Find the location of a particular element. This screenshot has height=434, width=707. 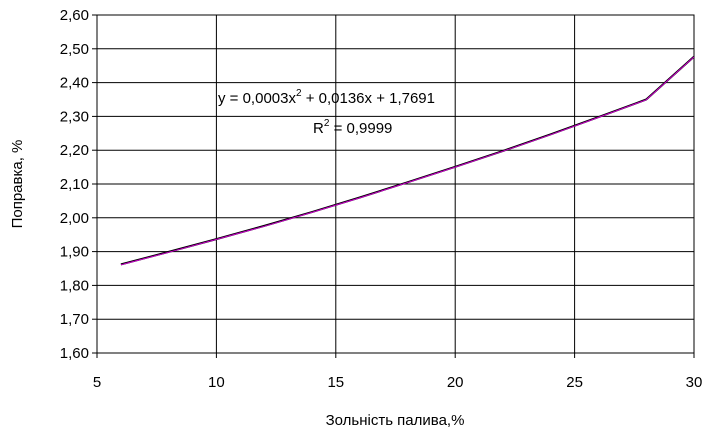

y-tick-label: 2,20 is located at coordinates (74, 150).